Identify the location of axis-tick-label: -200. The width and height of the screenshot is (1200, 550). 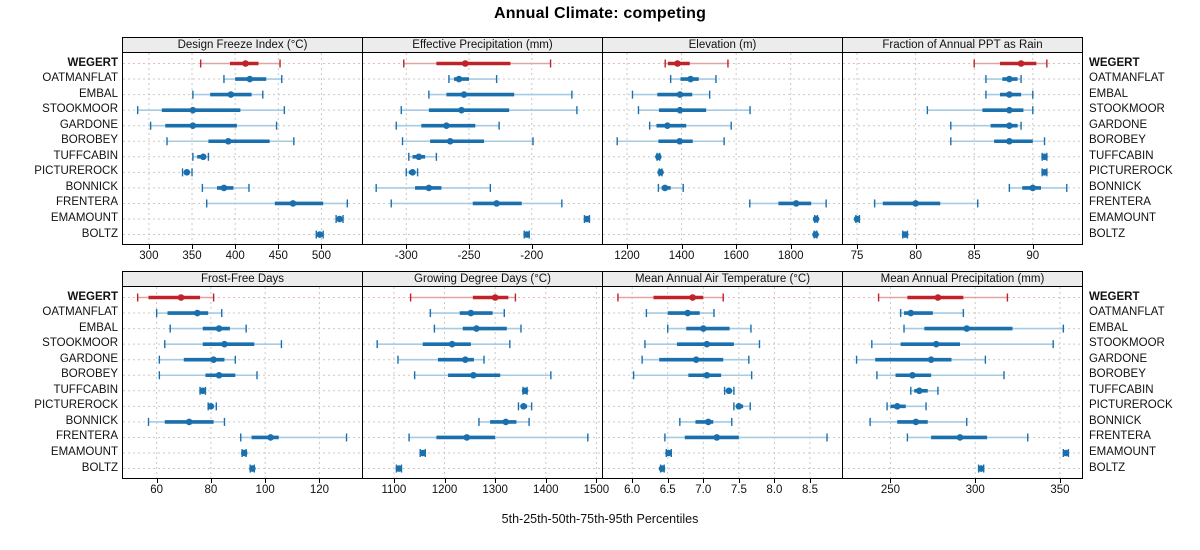
(532, 256).